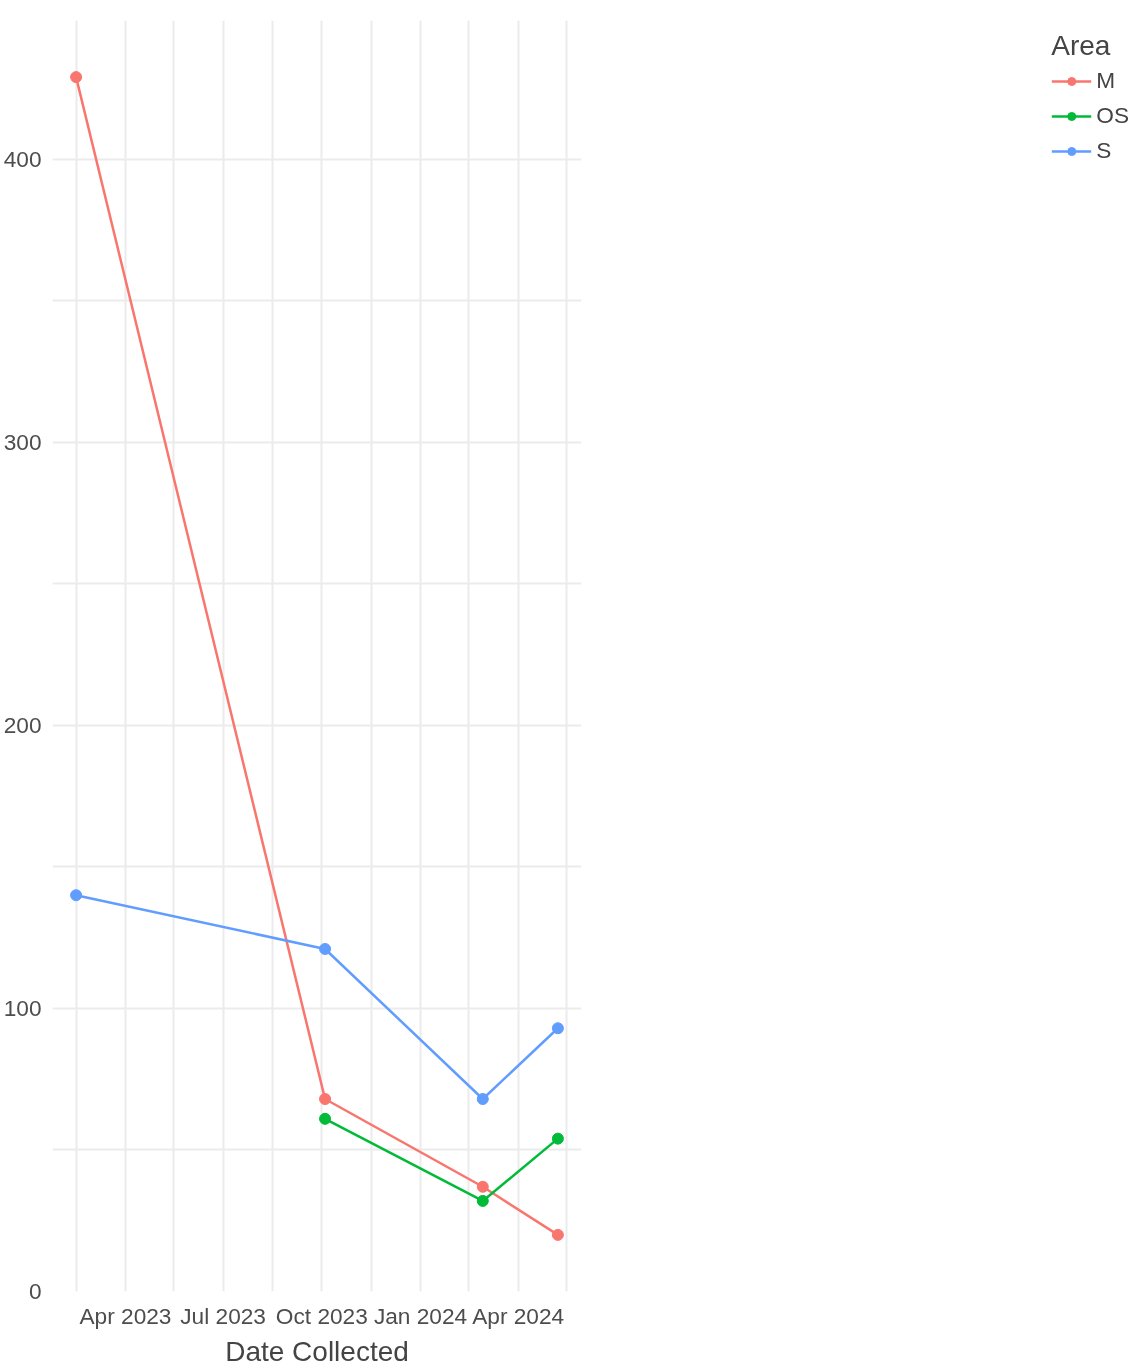 The image size is (1139, 1369). What do you see at coordinates (321, 1315) in the screenshot?
I see `x-tick-label: Oct 2023` at bounding box center [321, 1315].